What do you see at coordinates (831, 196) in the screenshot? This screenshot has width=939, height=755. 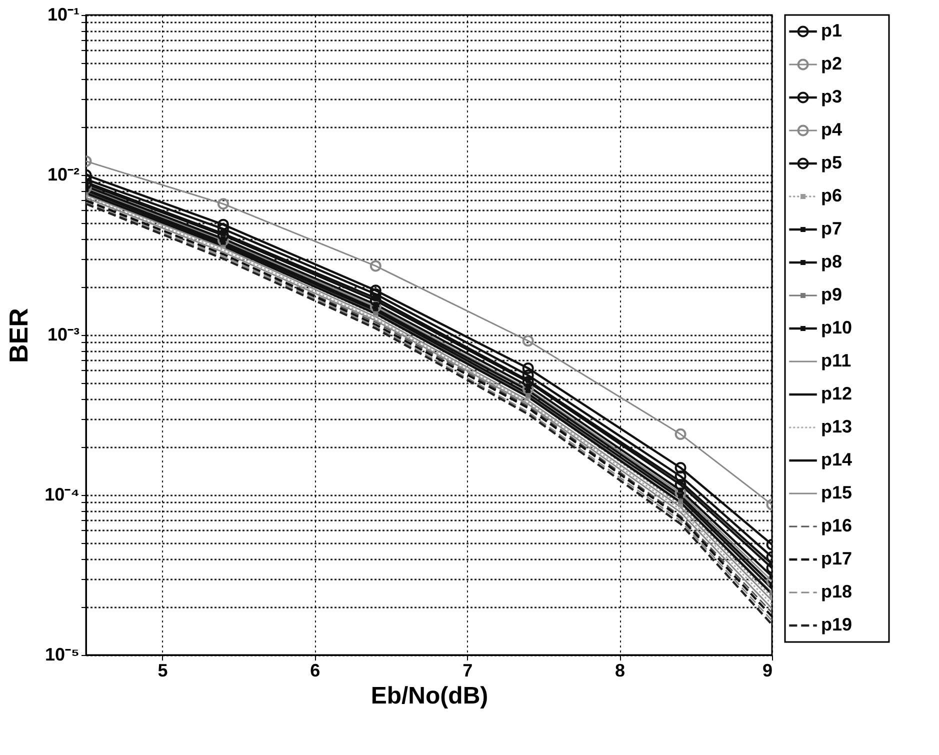 I see `legend-label: p6` at bounding box center [831, 196].